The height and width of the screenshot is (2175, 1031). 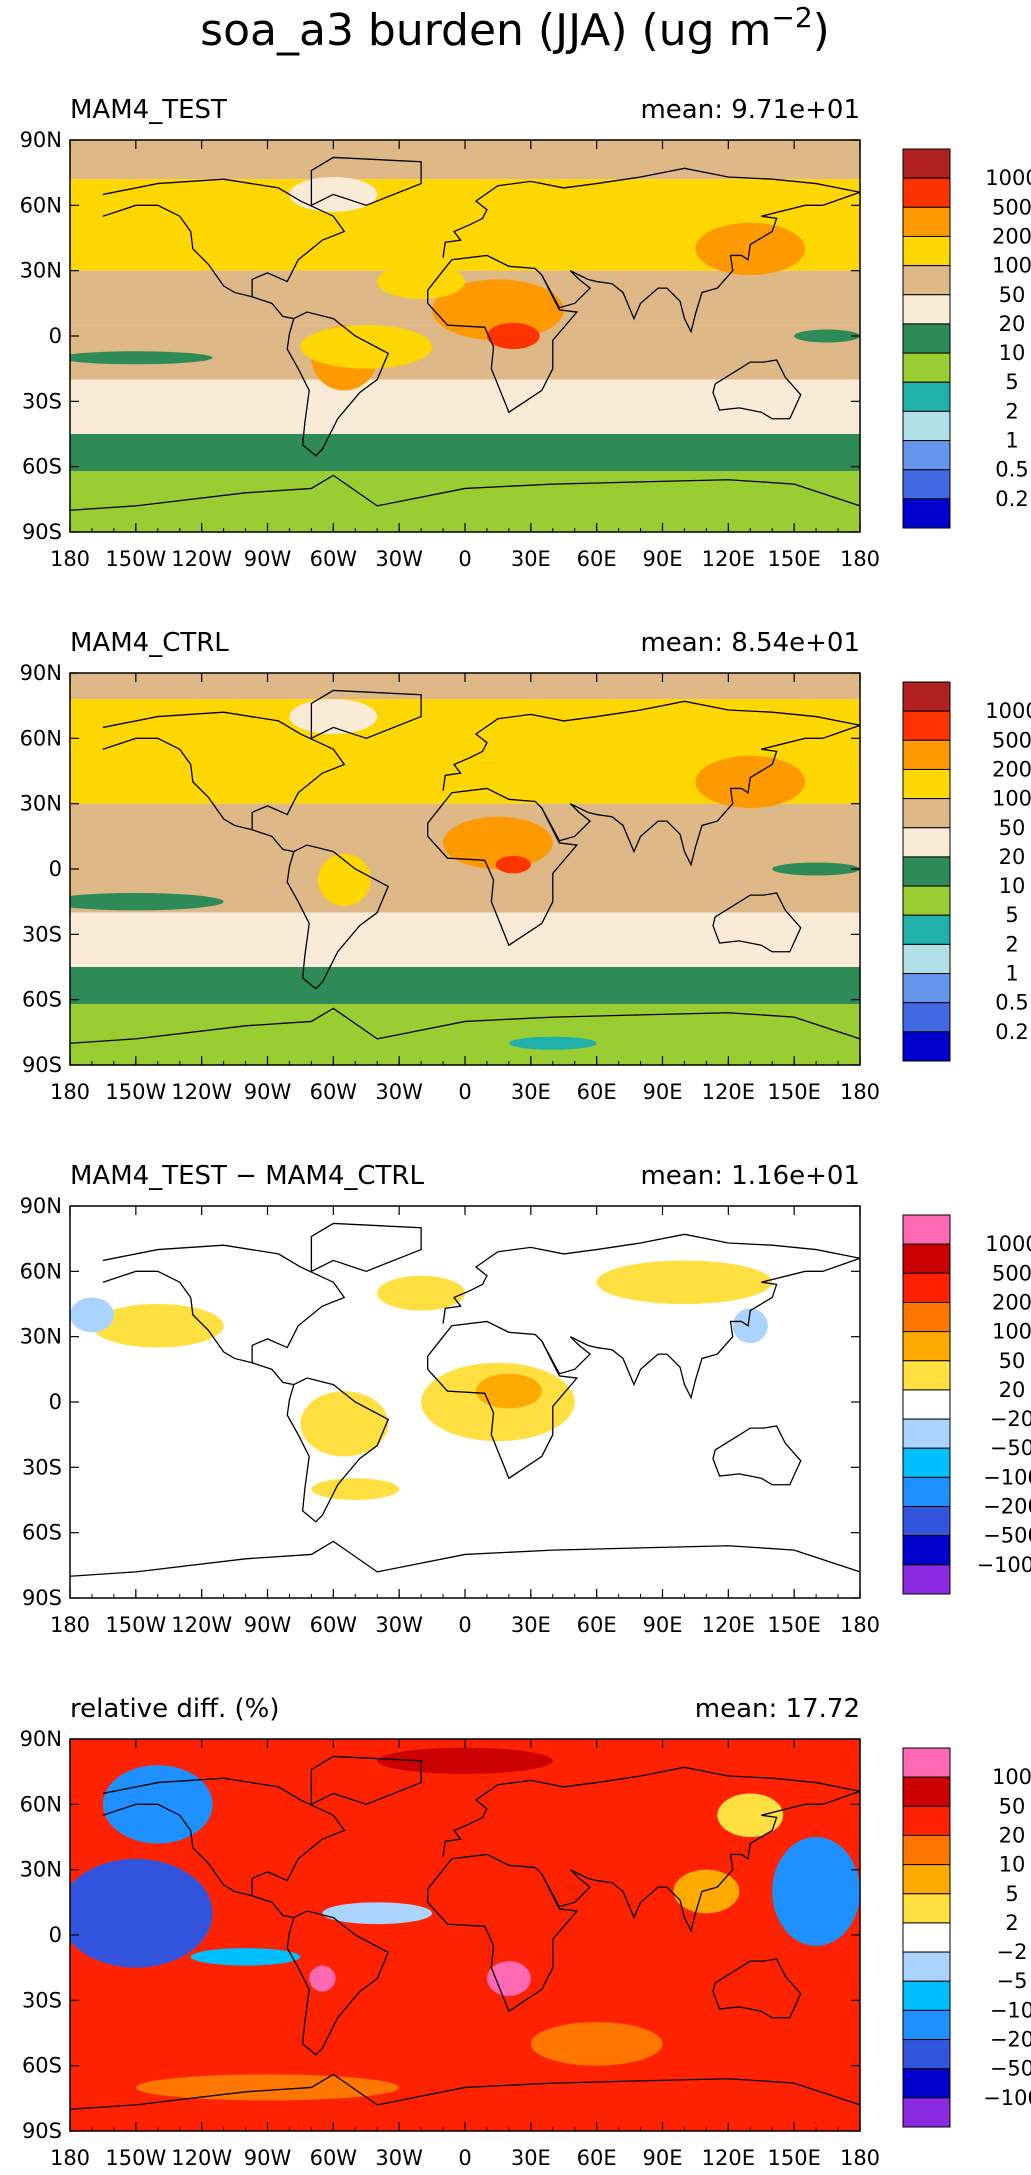 I want to click on panel-mean: mean: 9.71e+01, so click(x=750, y=110).